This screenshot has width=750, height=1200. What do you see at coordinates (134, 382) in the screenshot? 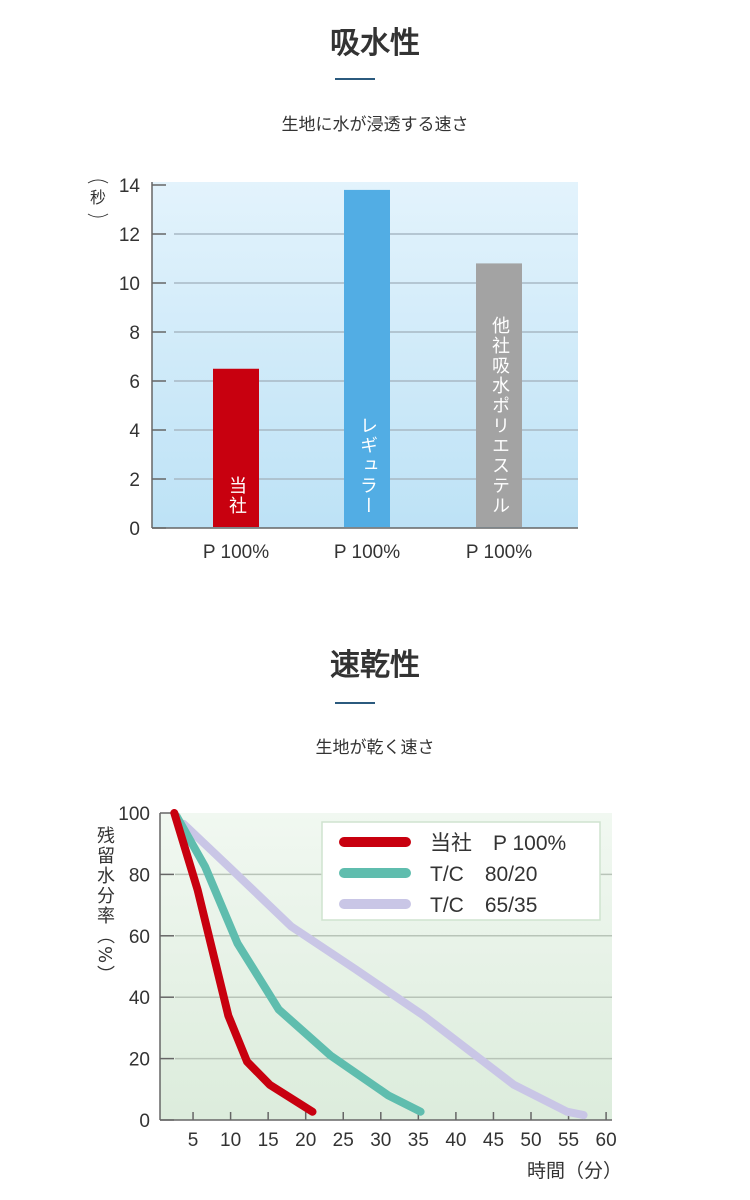
I see `y-tick-label: 6` at bounding box center [134, 382].